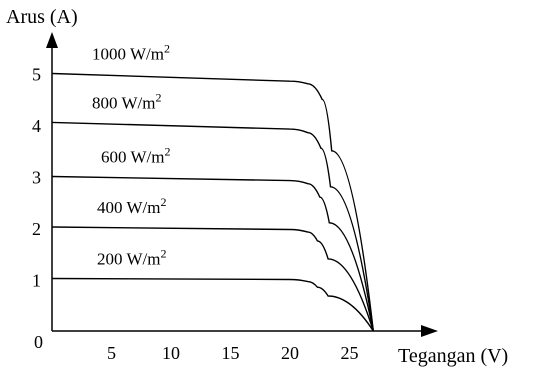 The width and height of the screenshot is (558, 372). What do you see at coordinates (37, 209) in the screenshot?
I see `y-tick-labels: 0 1 2 3 4 5` at bounding box center [37, 209].